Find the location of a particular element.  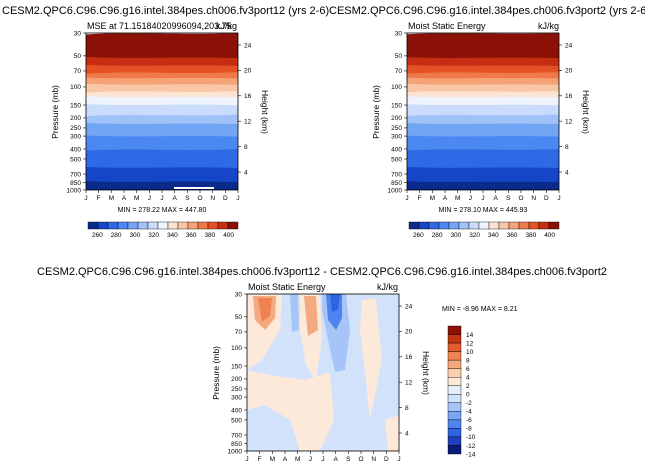

panel-1-units: kJ/kg is located at coordinates (226, 26).